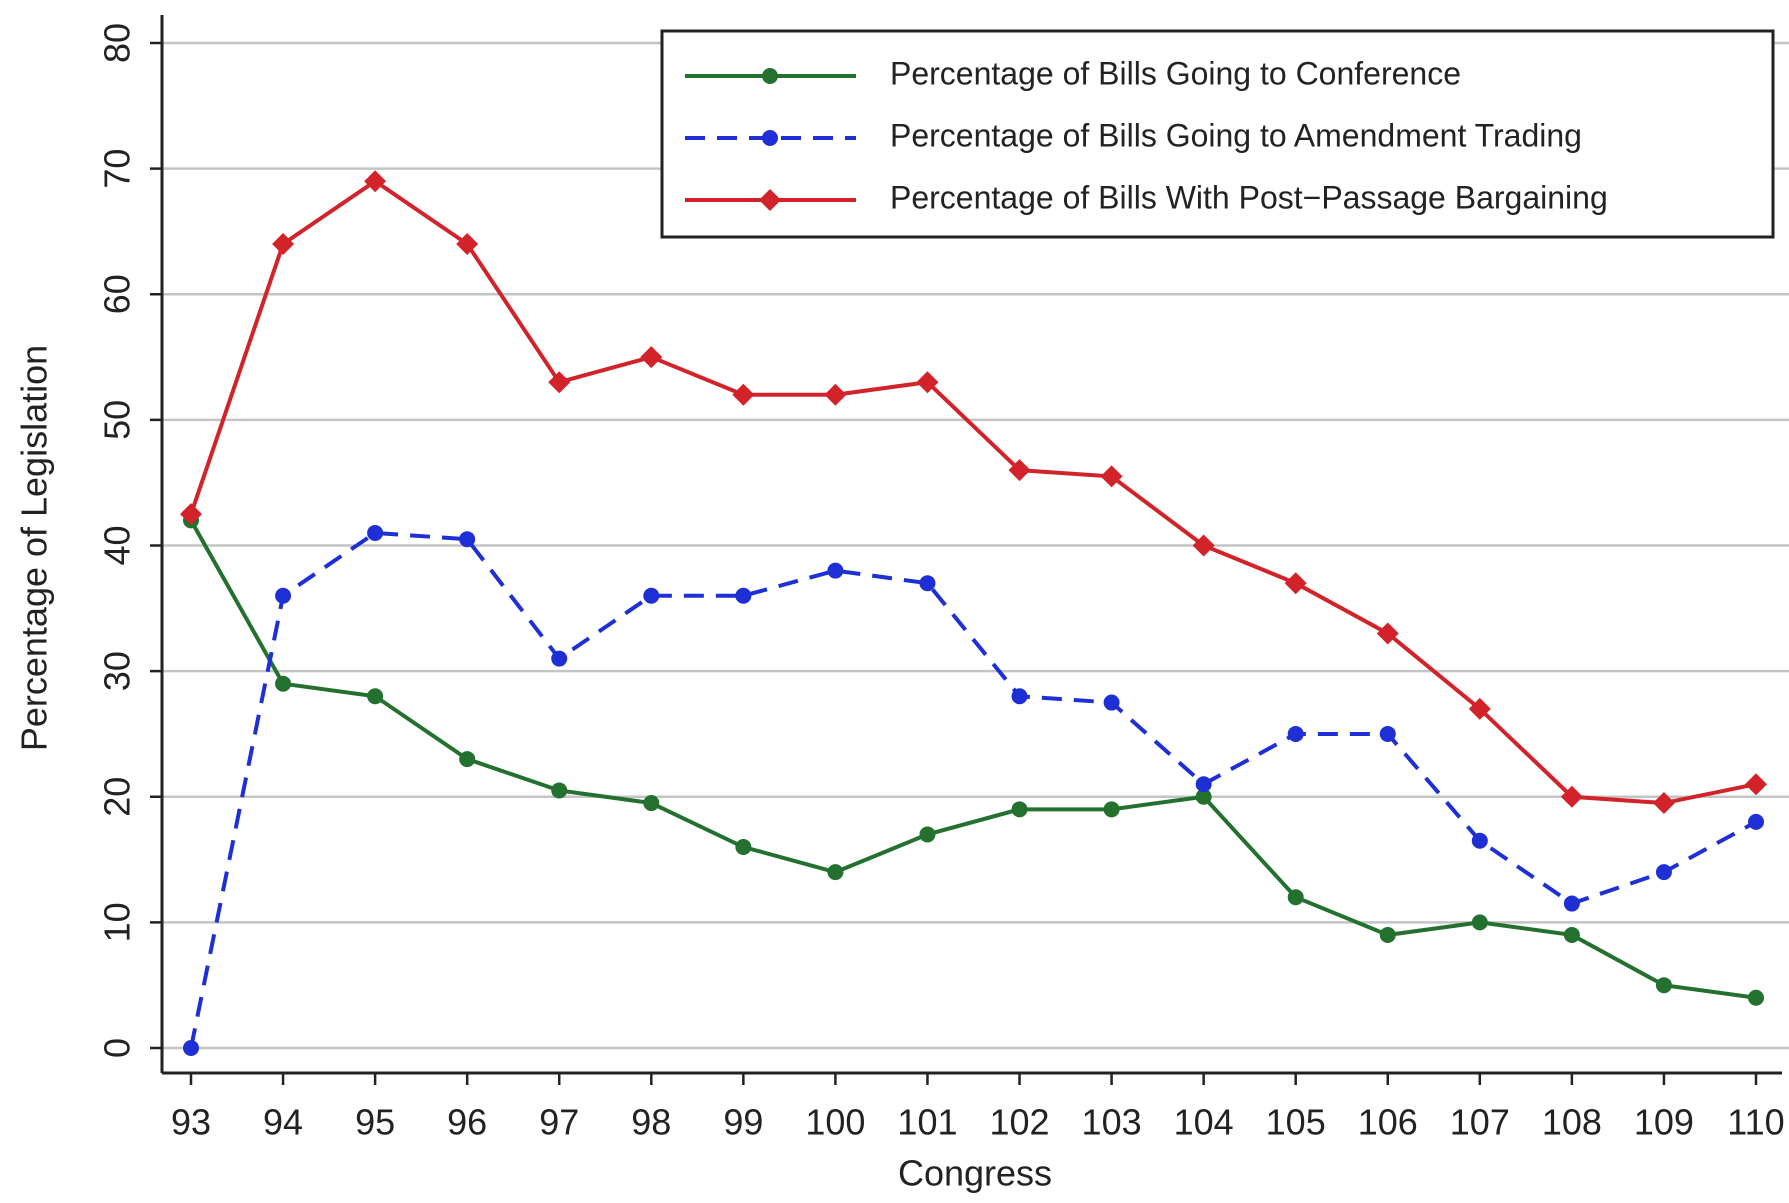  What do you see at coordinates (1388, 1122) in the screenshot?
I see `x-tick-label: 106` at bounding box center [1388, 1122].